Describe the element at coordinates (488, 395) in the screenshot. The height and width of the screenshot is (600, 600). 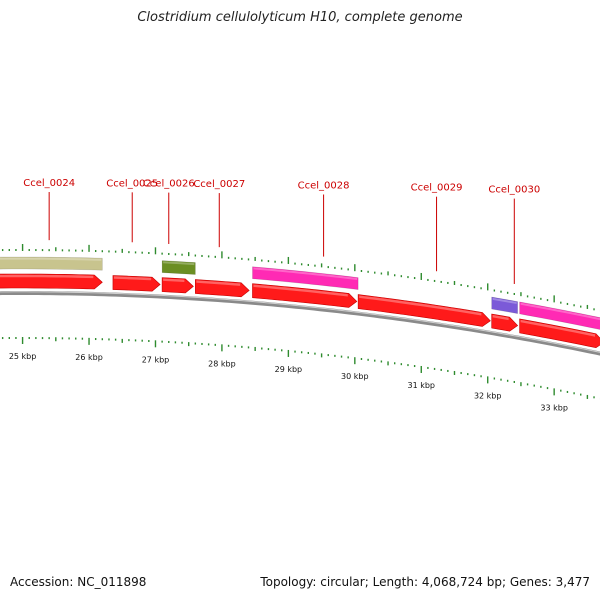
I see `scale-label: 32 kbp` at that location.